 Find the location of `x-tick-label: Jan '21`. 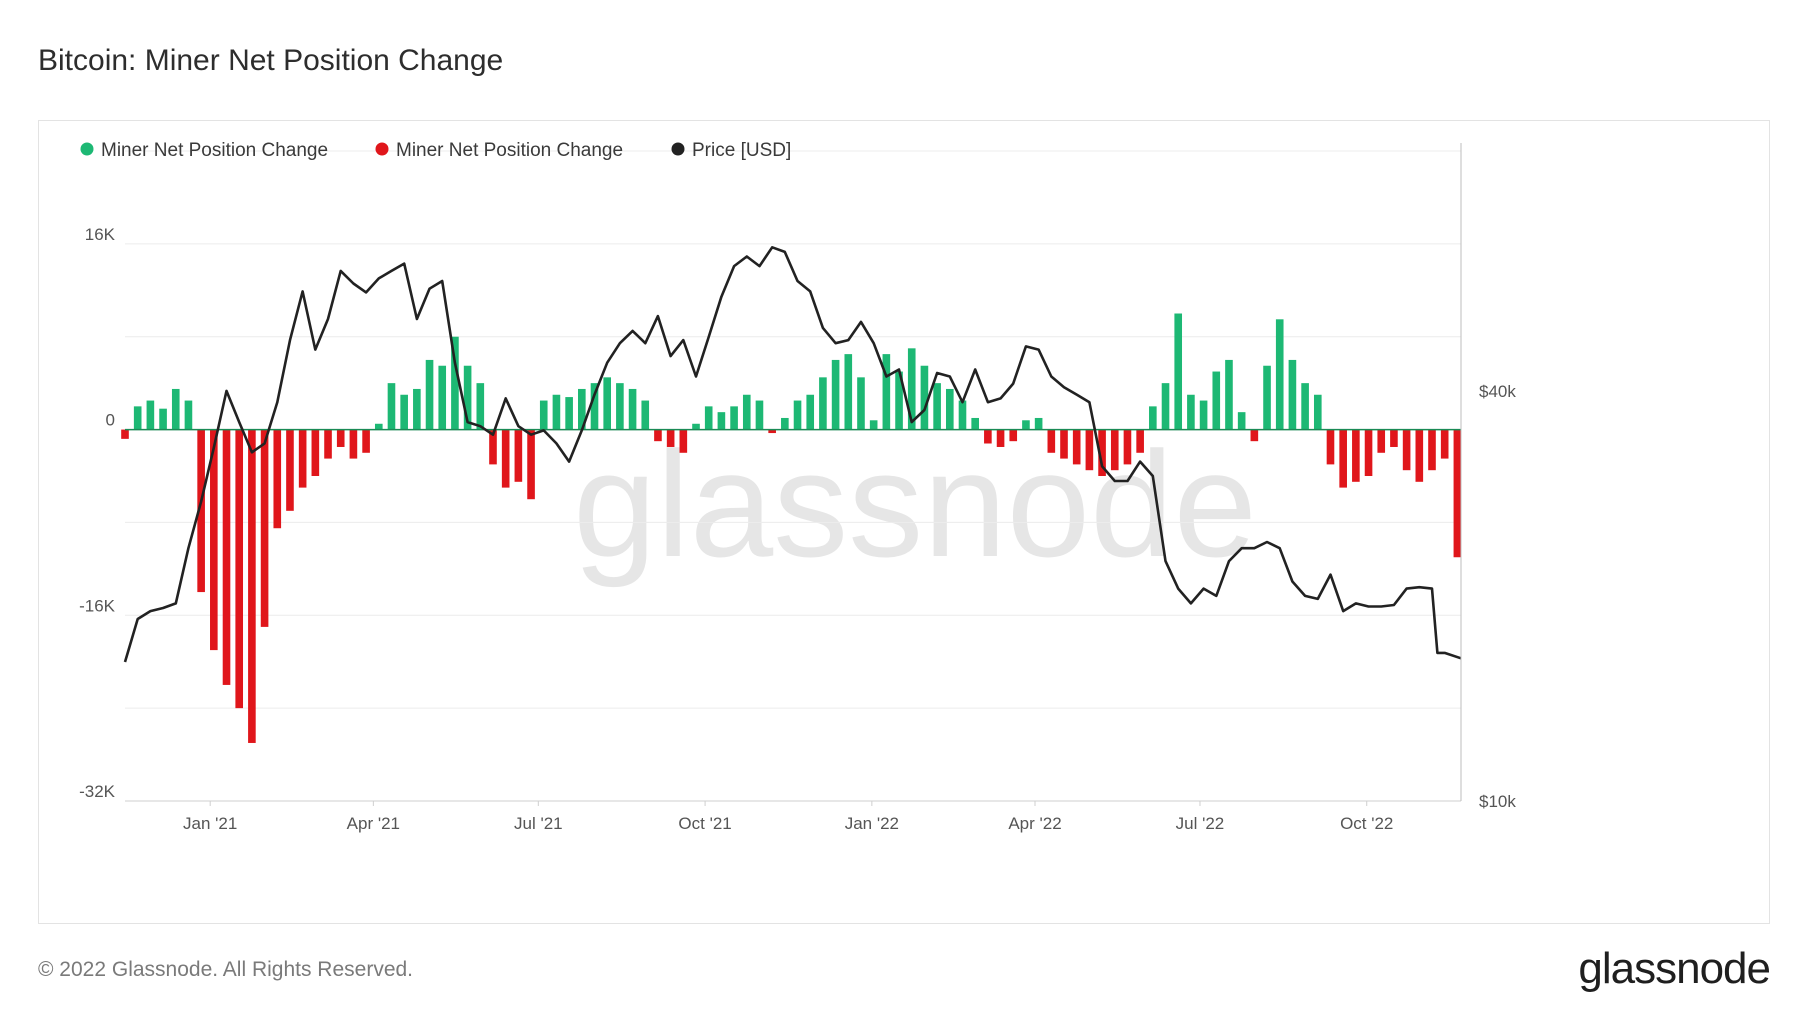

x-tick-label: Jan '21 is located at coordinates (210, 823).